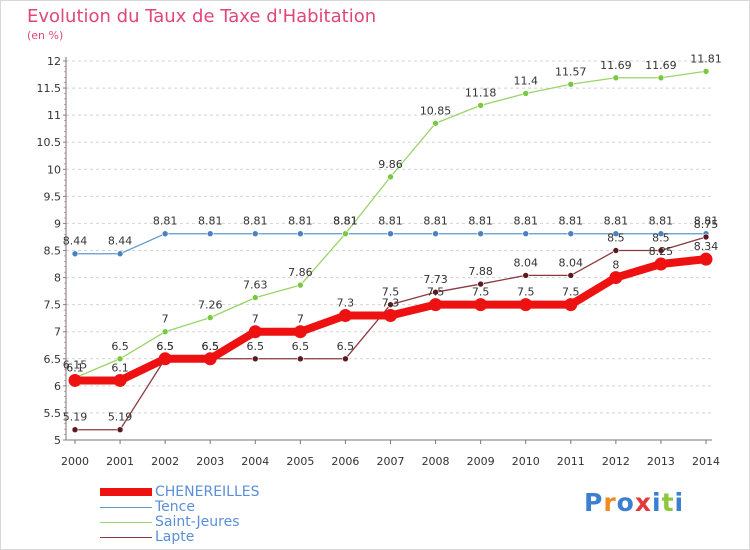  Describe the element at coordinates (706, 461) in the screenshot. I see `x-tick-label: 2014` at that location.